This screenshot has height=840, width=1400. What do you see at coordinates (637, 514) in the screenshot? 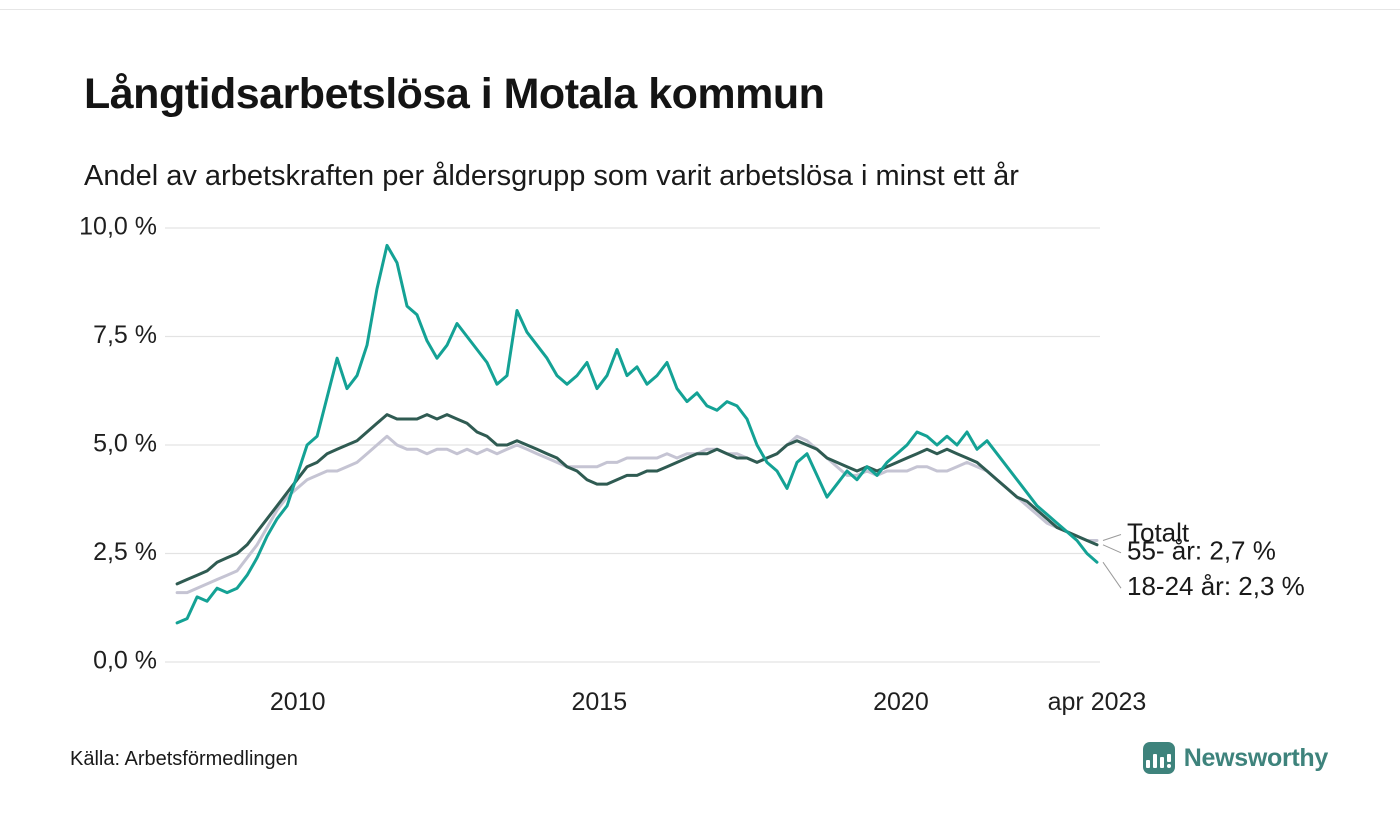
I see `series-line-totalt` at bounding box center [637, 514].